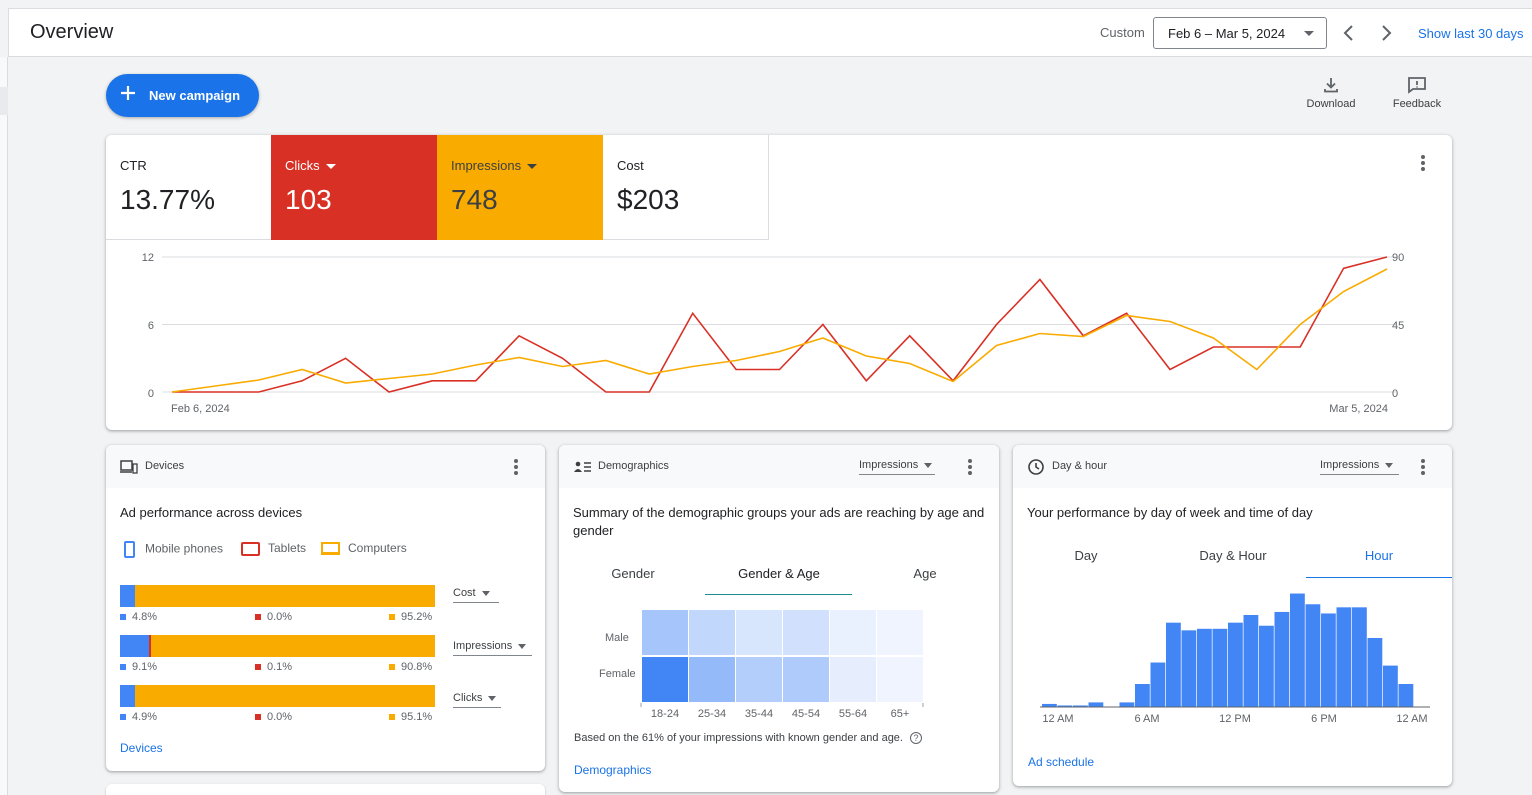 Image resolution: width=1532 pixels, height=795 pixels. What do you see at coordinates (410, 667) in the screenshot?
I see `computer-pct: 90.8%` at bounding box center [410, 667].